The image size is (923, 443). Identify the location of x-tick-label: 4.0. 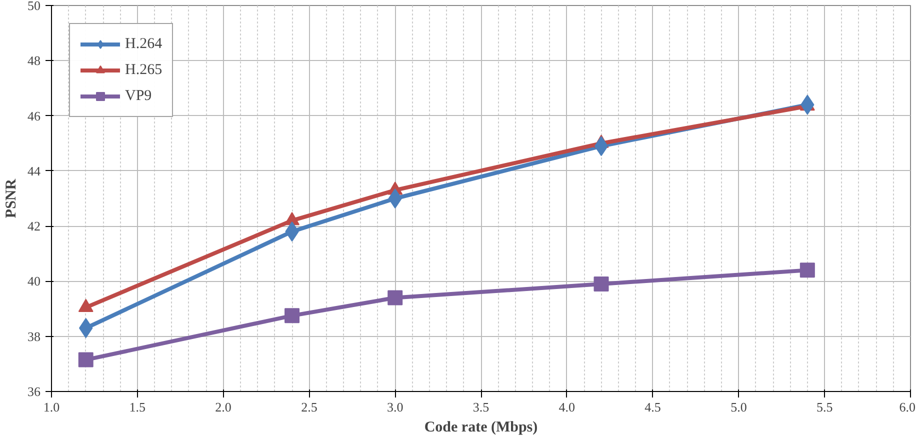
(567, 407).